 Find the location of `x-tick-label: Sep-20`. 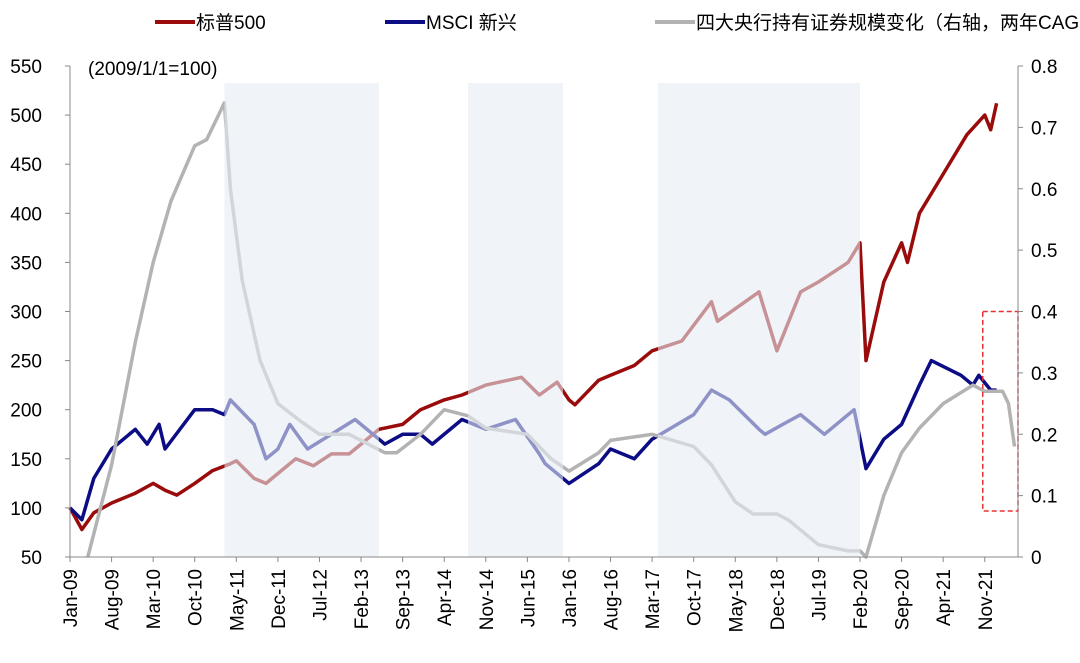

x-tick-label: Sep-20 is located at coordinates (903, 599).